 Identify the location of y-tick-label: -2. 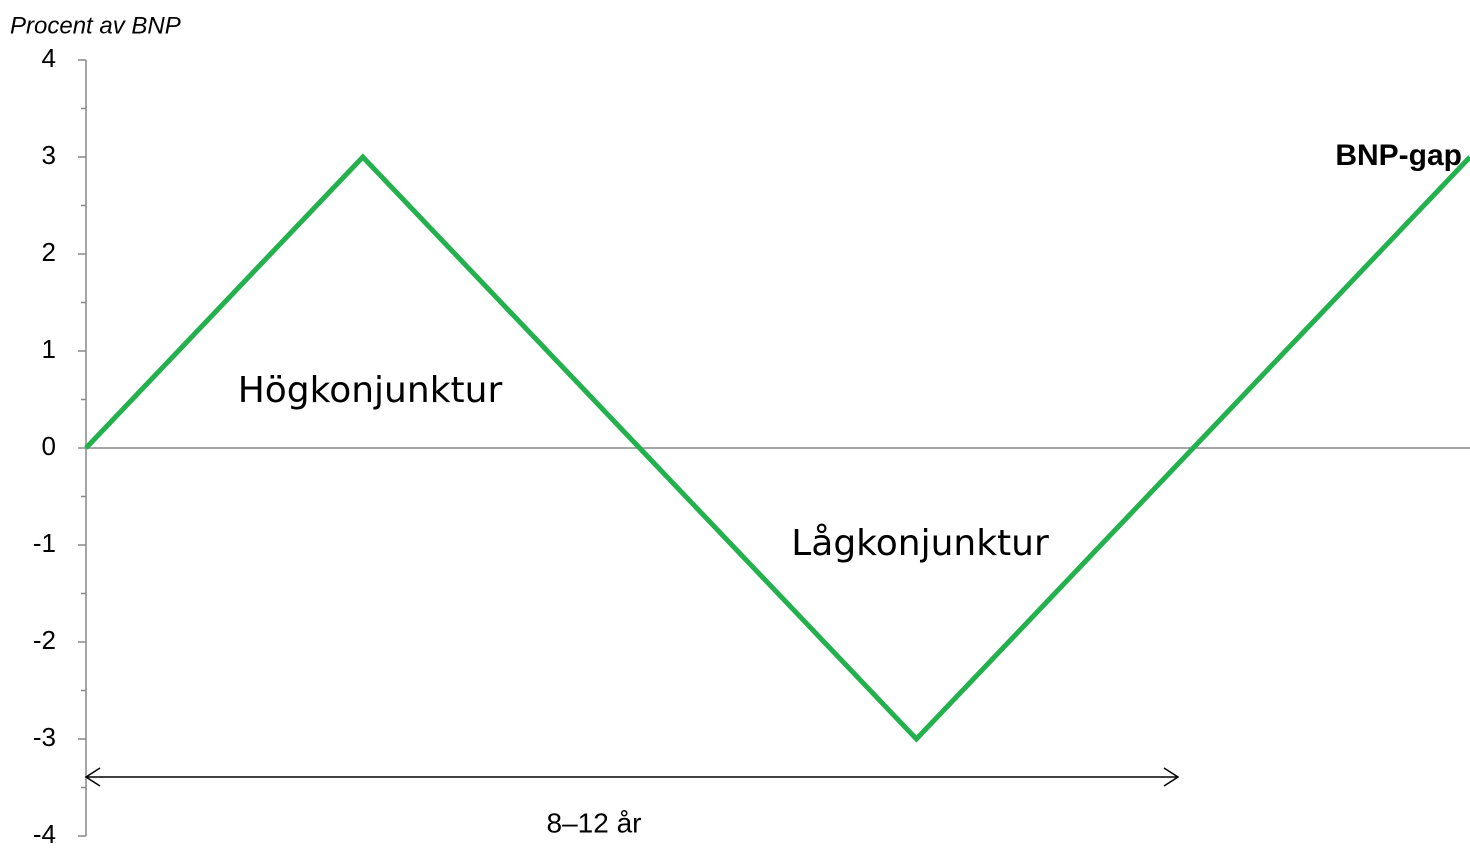
(44, 640).